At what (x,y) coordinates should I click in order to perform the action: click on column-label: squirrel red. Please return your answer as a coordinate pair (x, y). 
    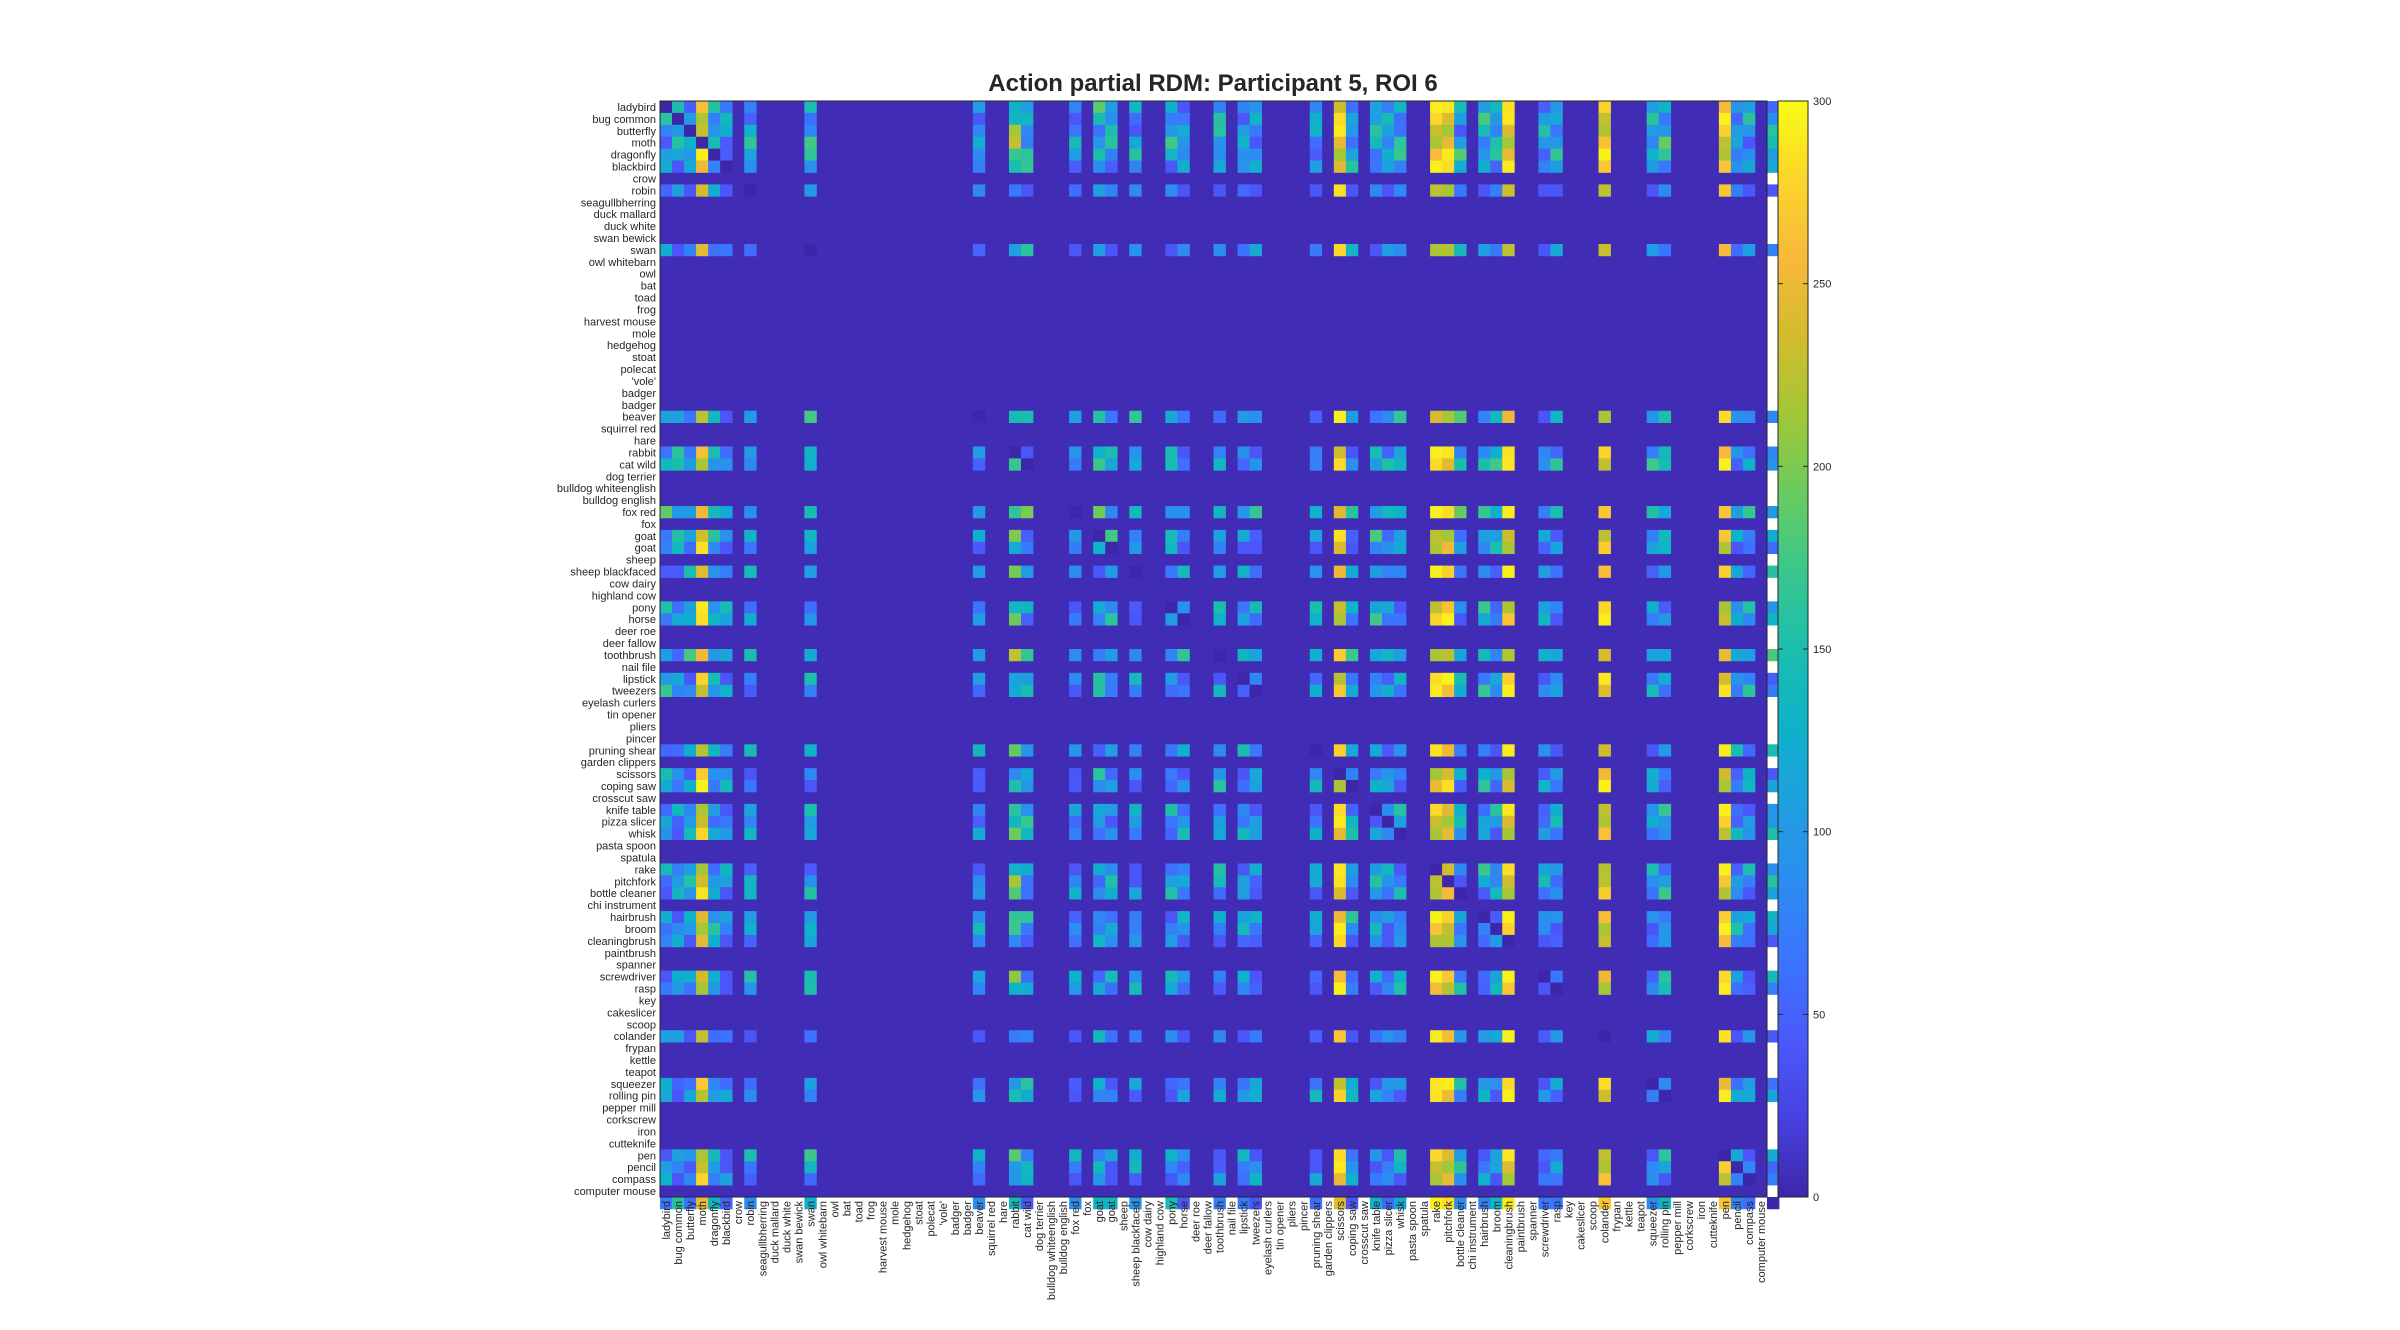
    Looking at the image, I should click on (992, 1228).